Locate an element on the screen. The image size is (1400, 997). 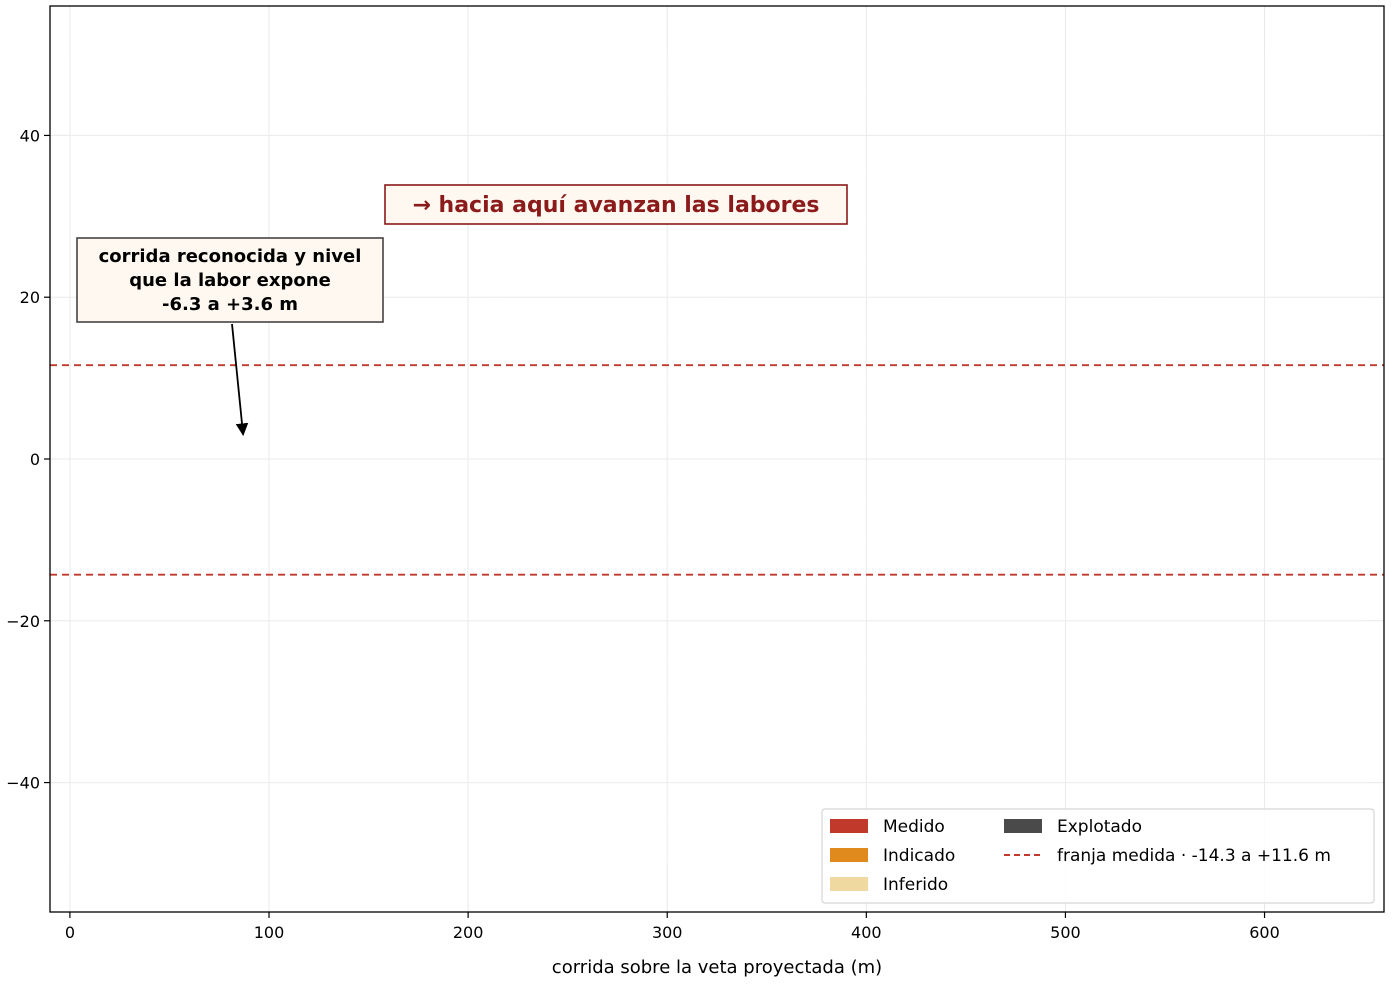
y-tick-label: 0 is located at coordinates (35, 459).